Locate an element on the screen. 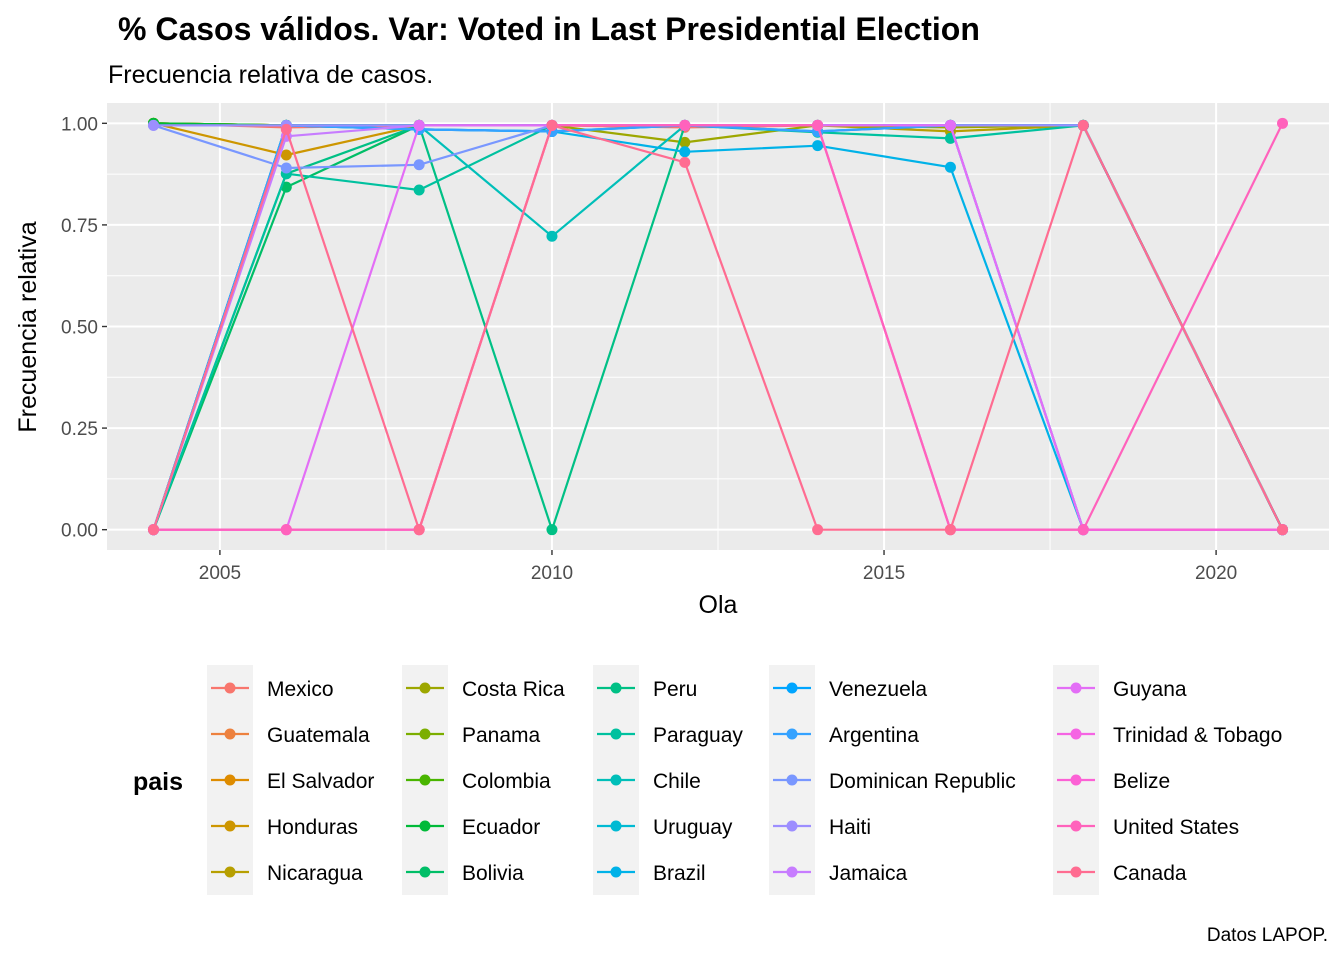 Image resolution: width=1344 pixels, height=960 pixels. y-tick-label: 0.00 is located at coordinates (79, 531).